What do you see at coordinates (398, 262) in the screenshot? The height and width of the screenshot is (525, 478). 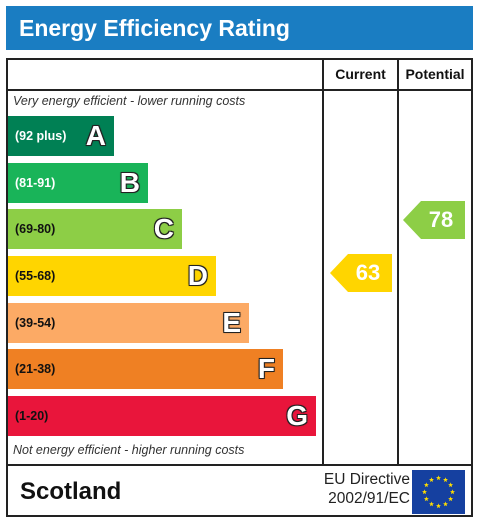 I see `column-divider-potential` at bounding box center [398, 262].